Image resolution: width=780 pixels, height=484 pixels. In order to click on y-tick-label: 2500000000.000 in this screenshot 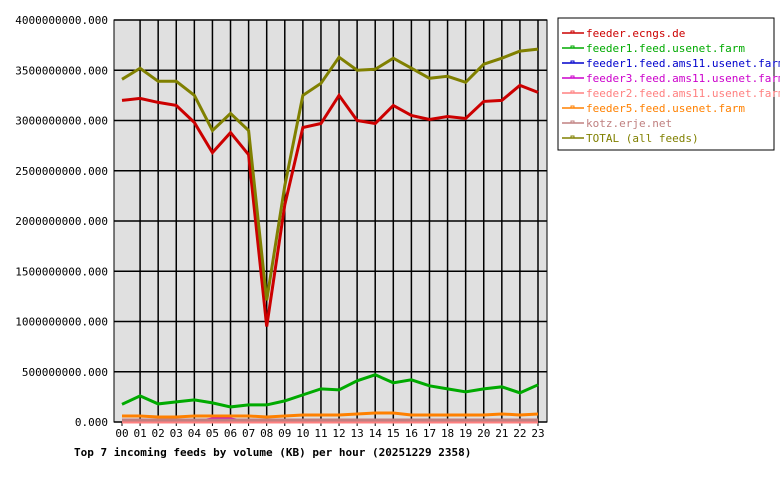, I will do `click(61, 171)`.